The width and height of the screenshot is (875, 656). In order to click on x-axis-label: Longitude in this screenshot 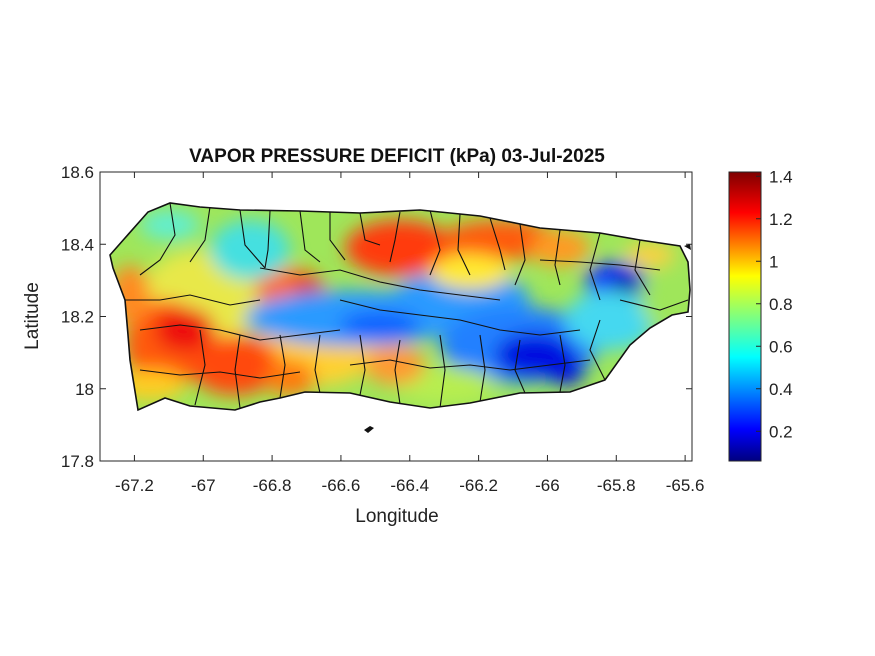, I will do `click(396, 516)`.